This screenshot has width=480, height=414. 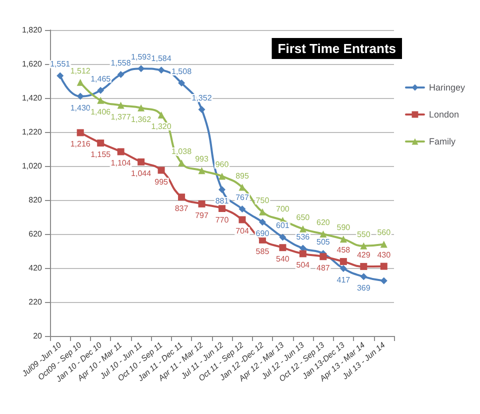 What do you see at coordinates (182, 71) in the screenshot?
I see `data-label: 1,508` at bounding box center [182, 71].